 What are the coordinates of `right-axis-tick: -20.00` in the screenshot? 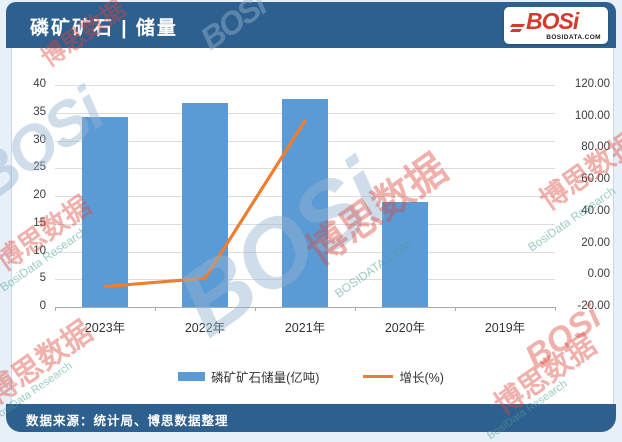 It's located at (593, 306).